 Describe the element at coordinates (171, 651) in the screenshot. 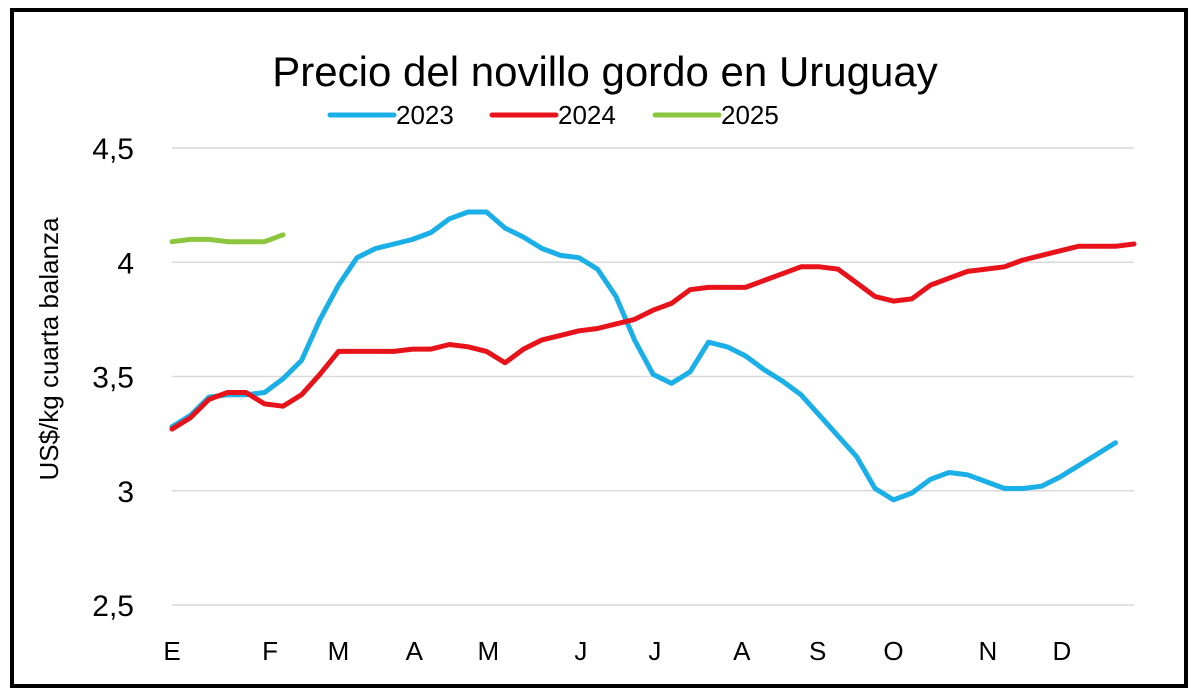

I see `x-tick-label: E` at that location.